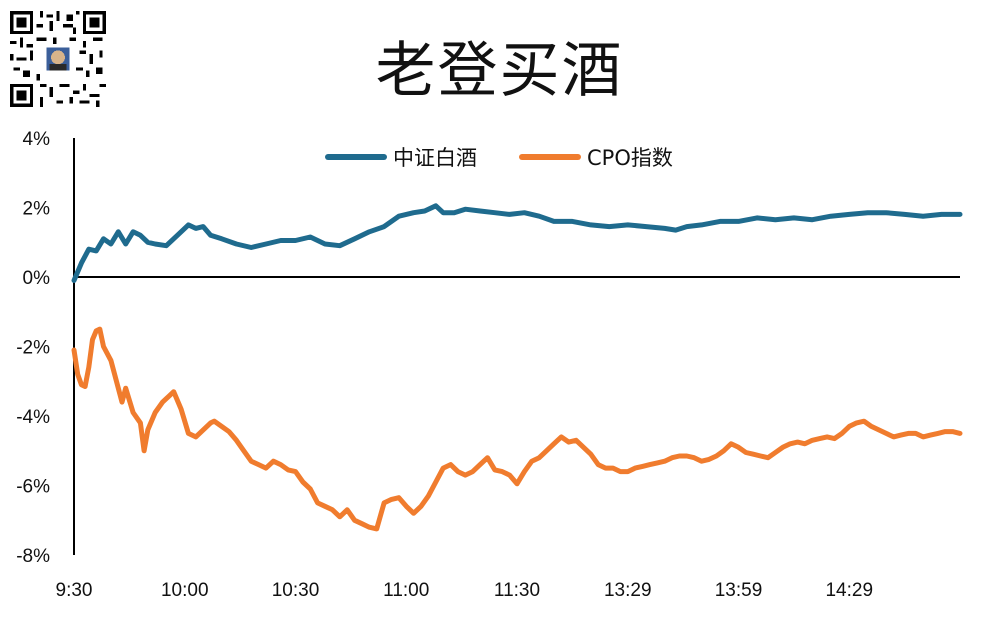  Describe the element at coordinates (296, 590) in the screenshot. I see `x-tick-label: 10:30` at that location.